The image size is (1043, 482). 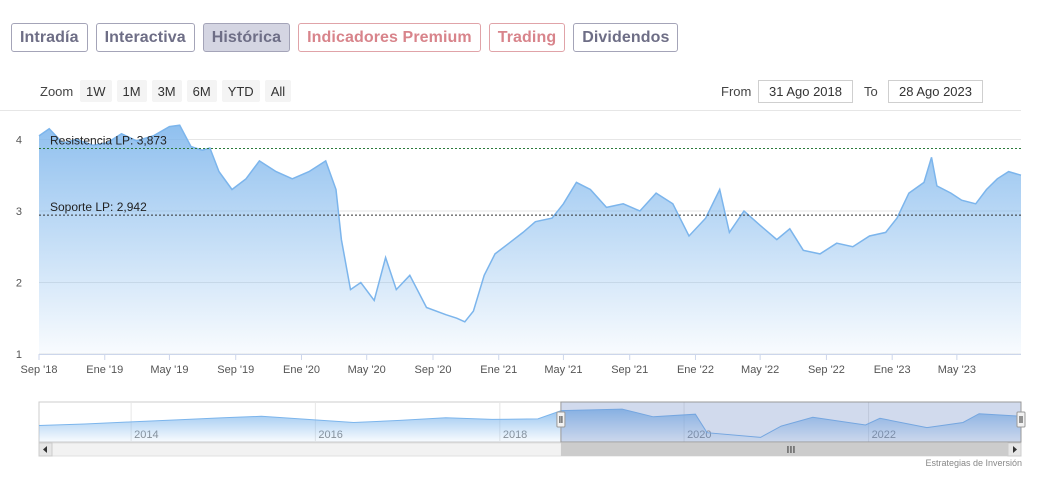 I want to click on range-from-input: 31 Ago 2018, so click(x=805, y=91).